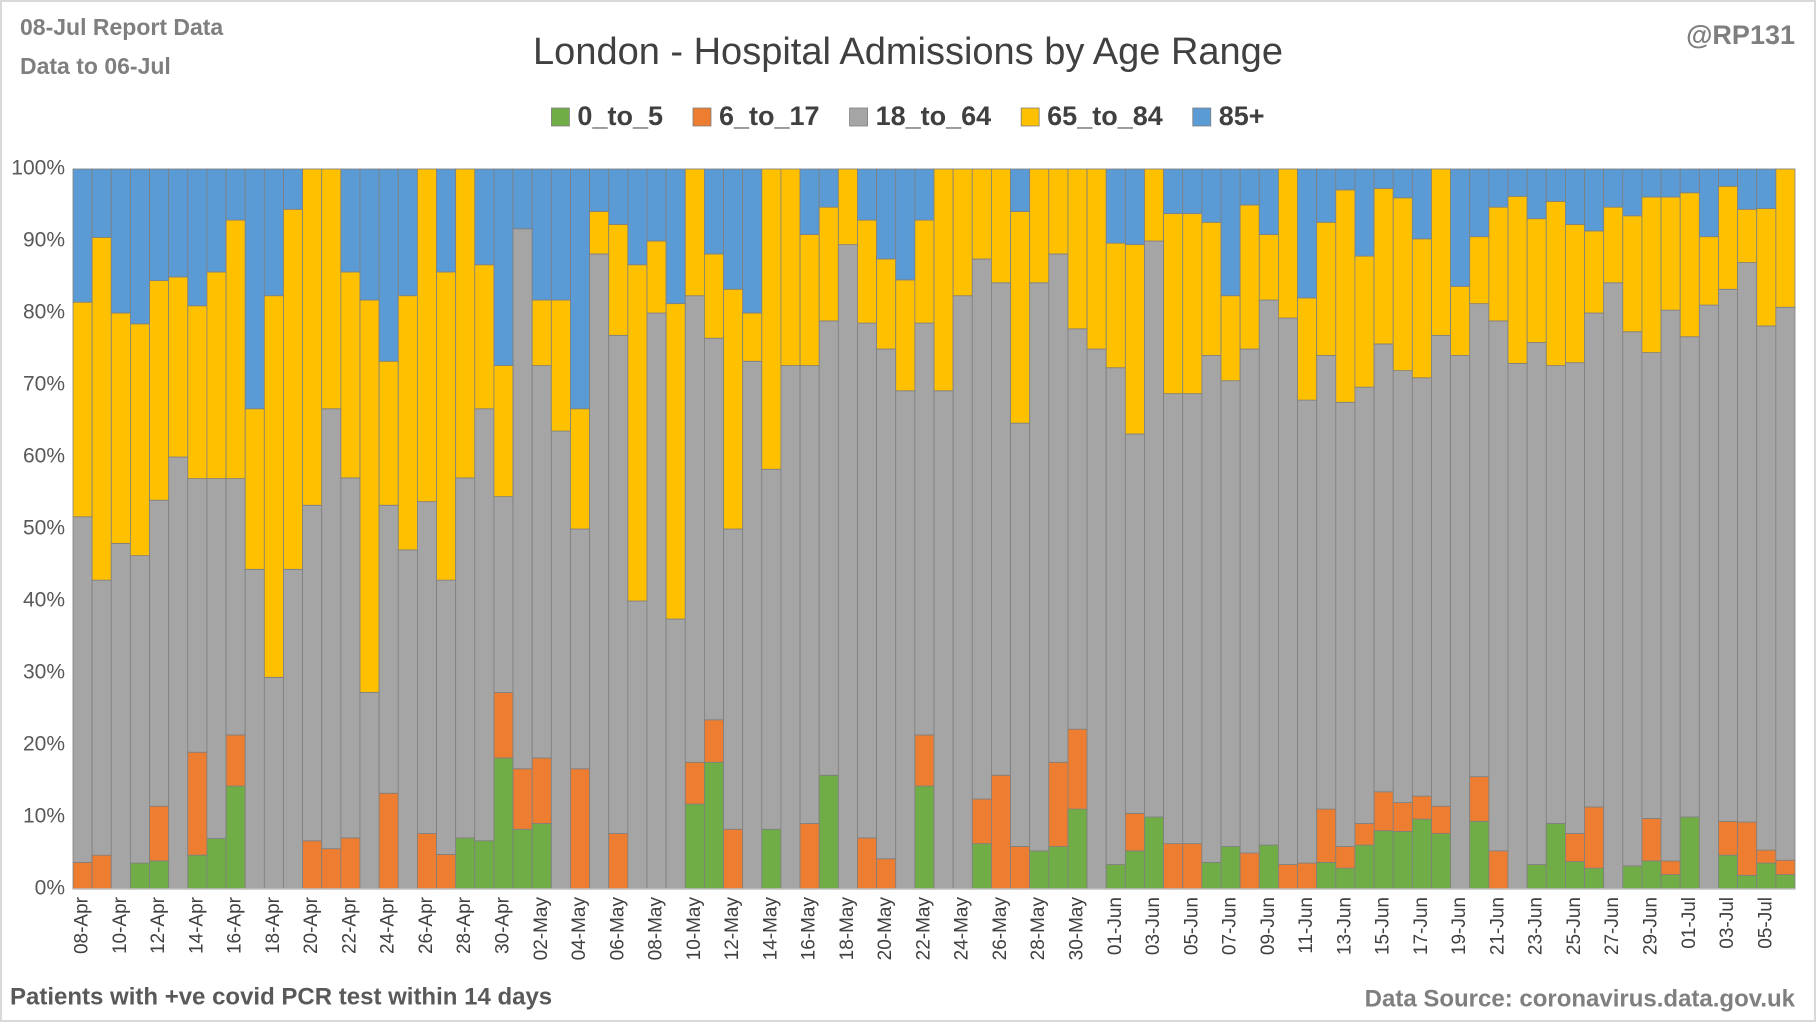  I want to click on author: @RP131, so click(1740, 35).